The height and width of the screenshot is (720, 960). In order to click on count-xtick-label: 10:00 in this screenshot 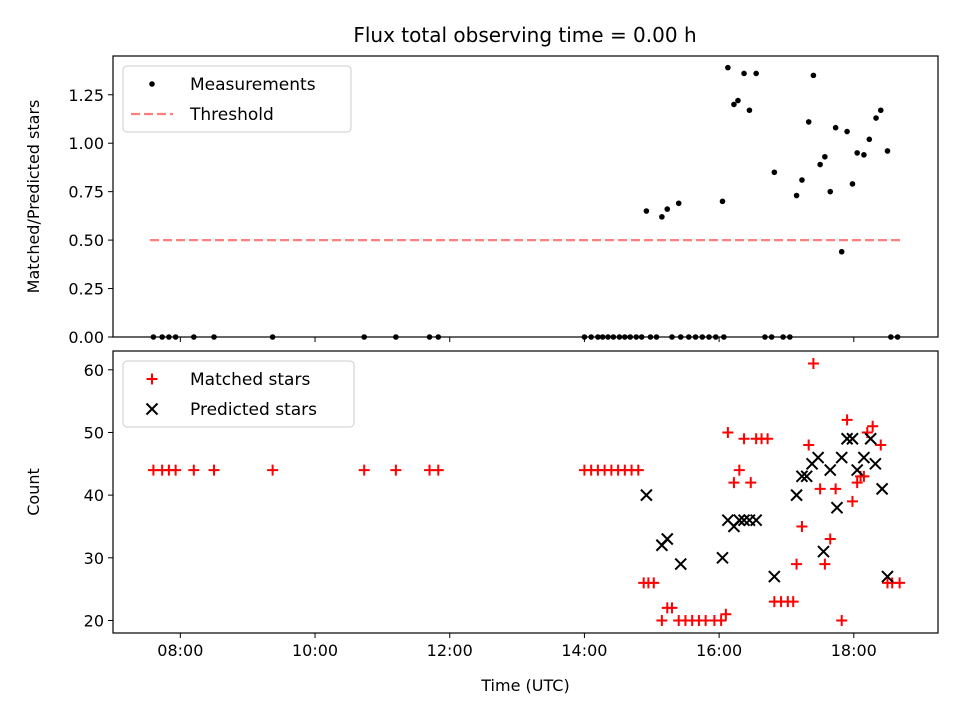, I will do `click(315, 650)`.